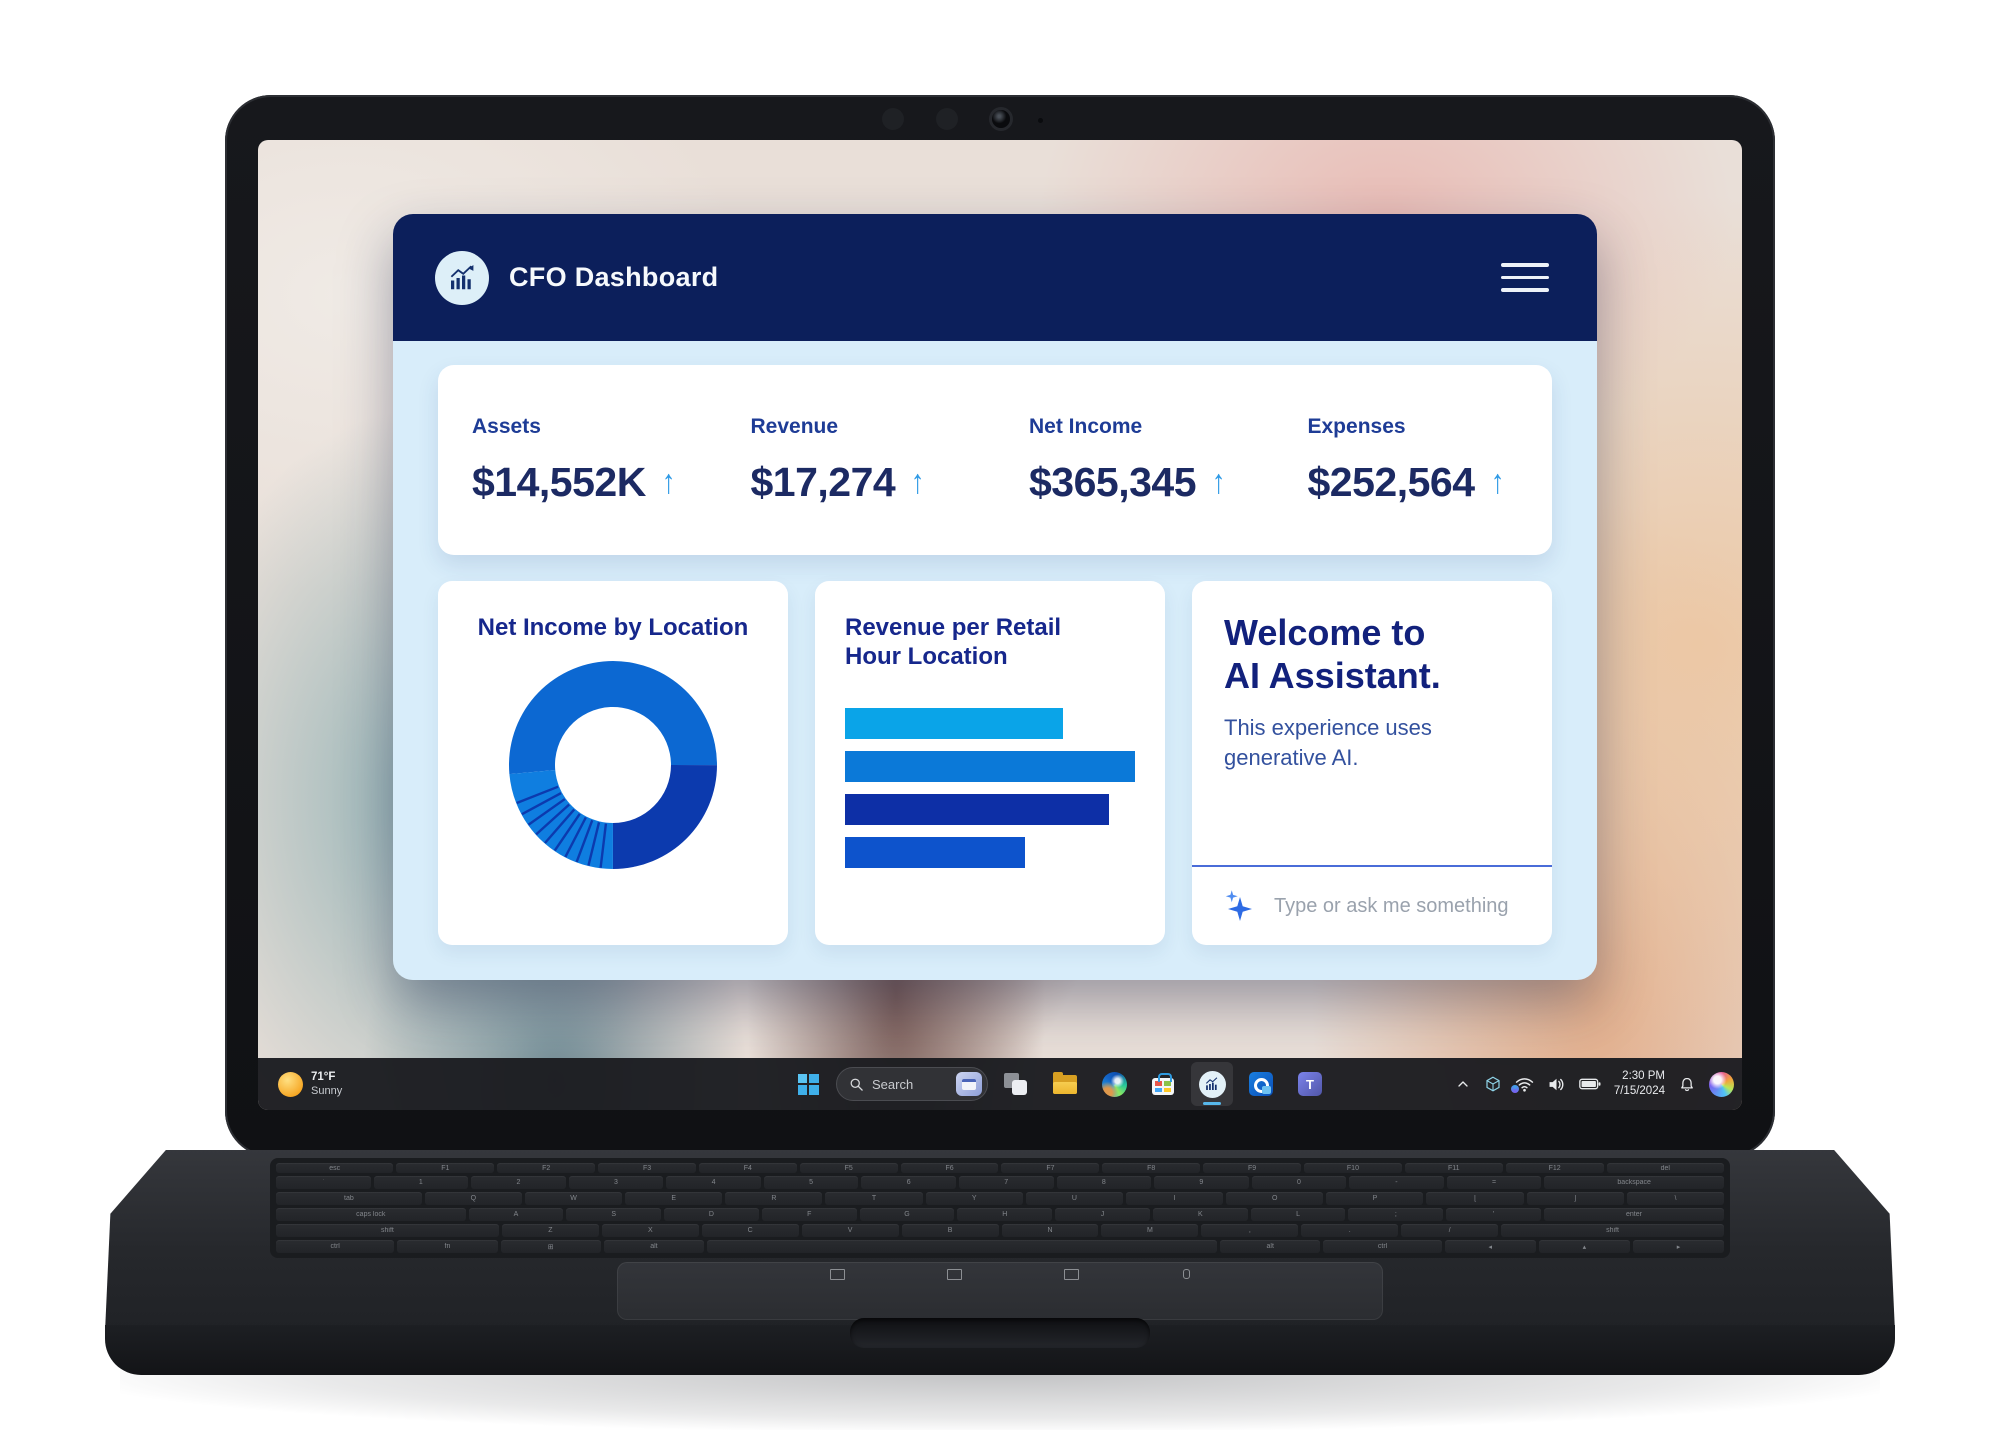 The image size is (2000, 1443). I want to click on copilot-icon, so click(1721, 1084).